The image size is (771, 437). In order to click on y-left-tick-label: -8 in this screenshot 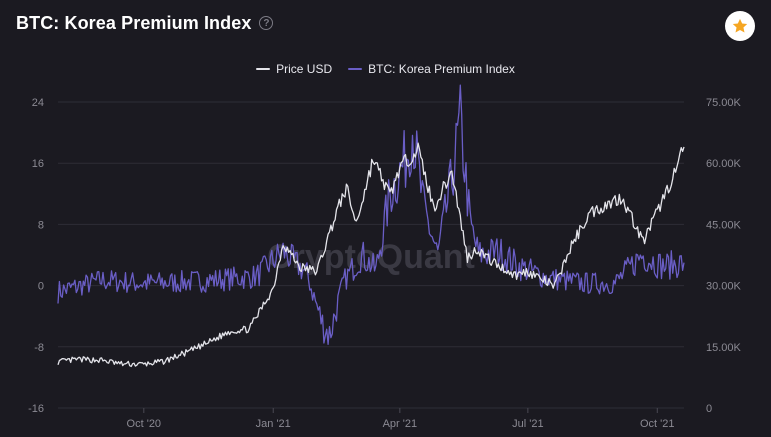, I will do `click(39, 348)`.